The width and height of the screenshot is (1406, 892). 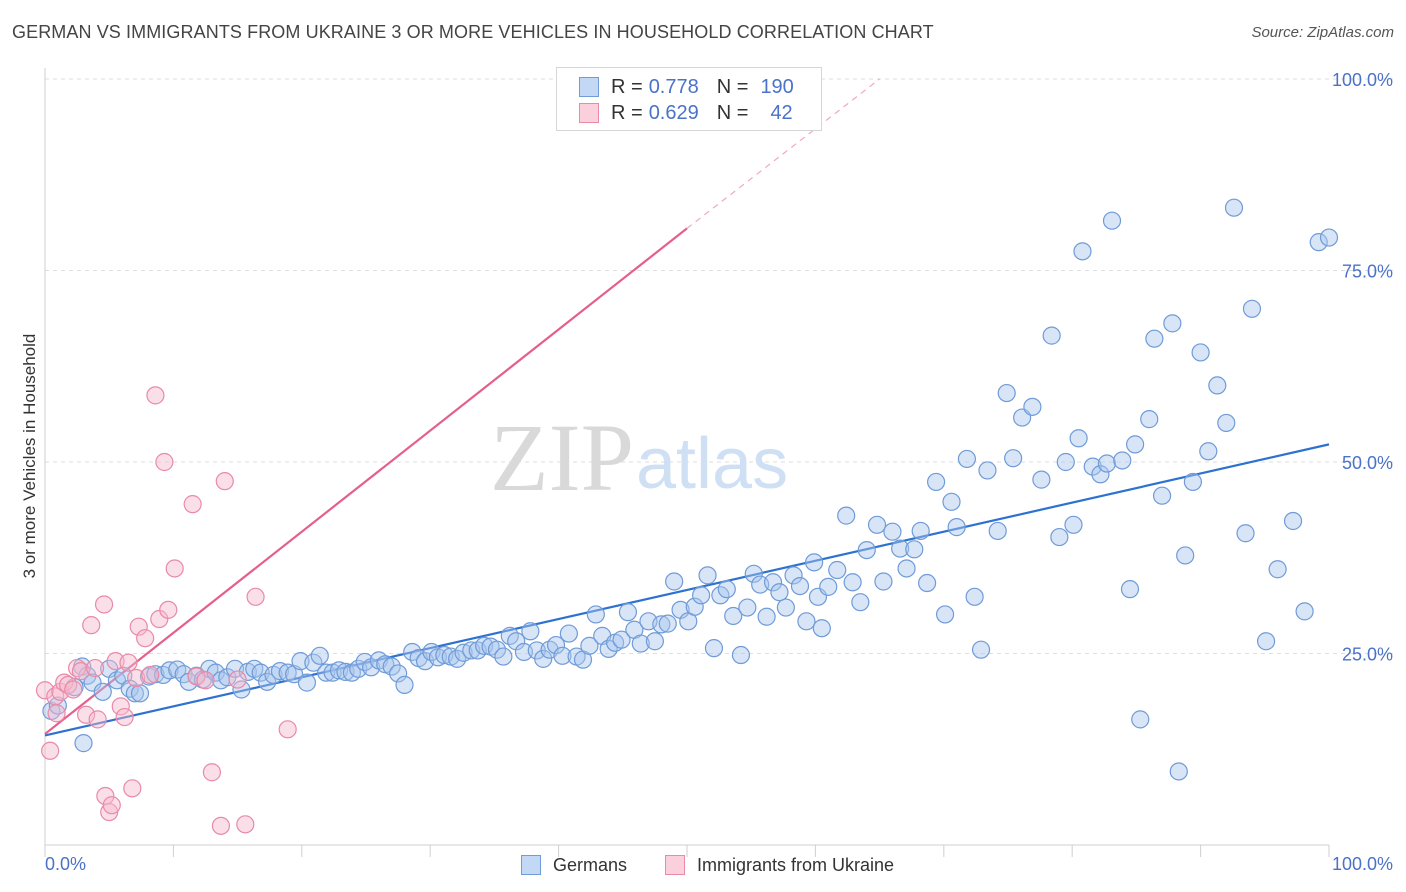 What do you see at coordinates (1362, 864) in the screenshot?
I see `x-tick-label: 100.0%` at bounding box center [1362, 864].